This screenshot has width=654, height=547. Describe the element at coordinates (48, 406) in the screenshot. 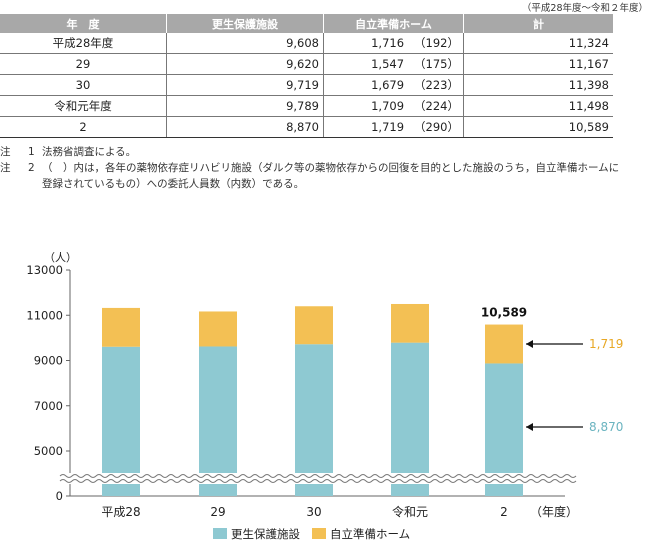

I see `y-tick-label: 7000` at that location.